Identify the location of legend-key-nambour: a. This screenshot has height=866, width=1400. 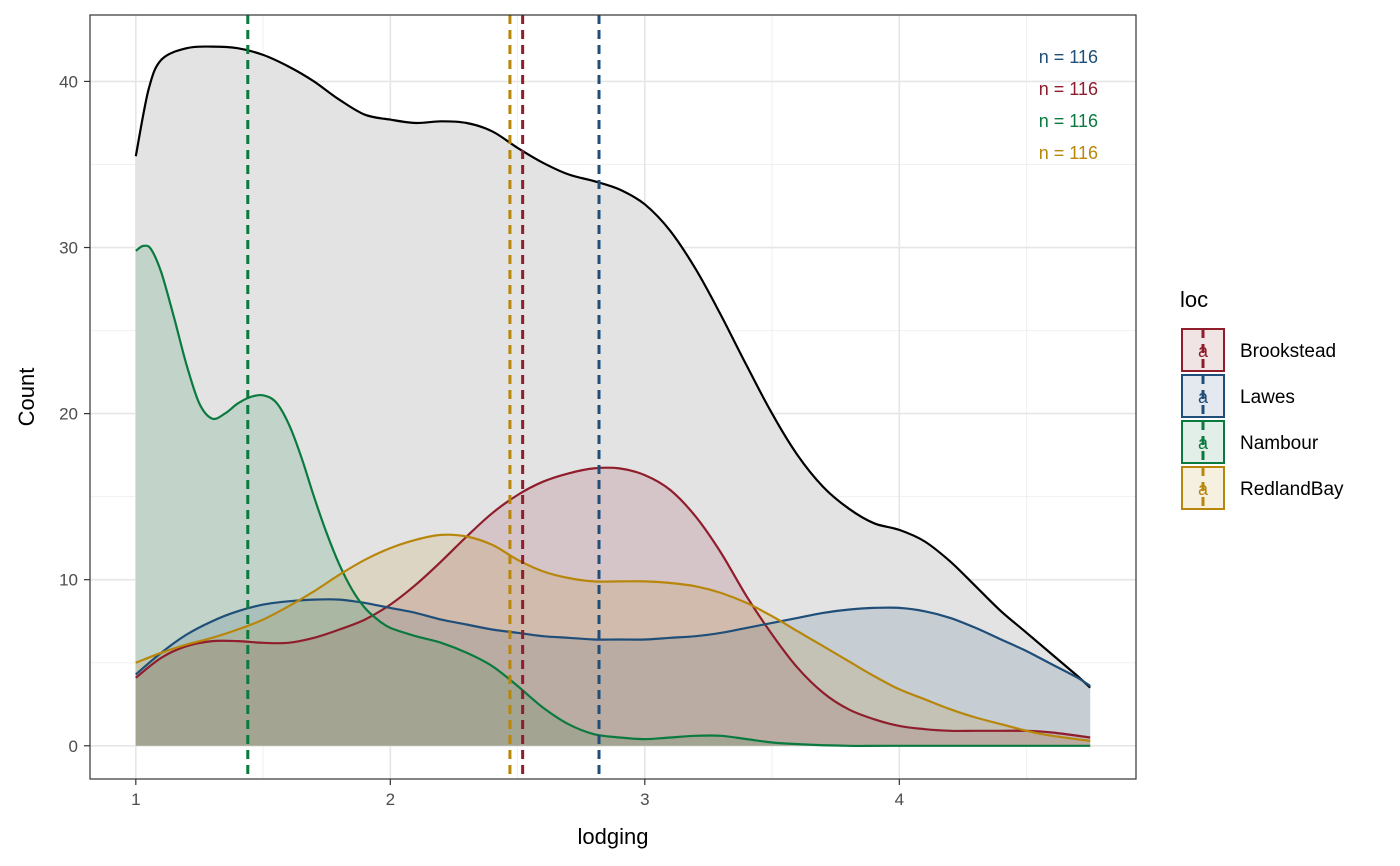
(1203, 442).